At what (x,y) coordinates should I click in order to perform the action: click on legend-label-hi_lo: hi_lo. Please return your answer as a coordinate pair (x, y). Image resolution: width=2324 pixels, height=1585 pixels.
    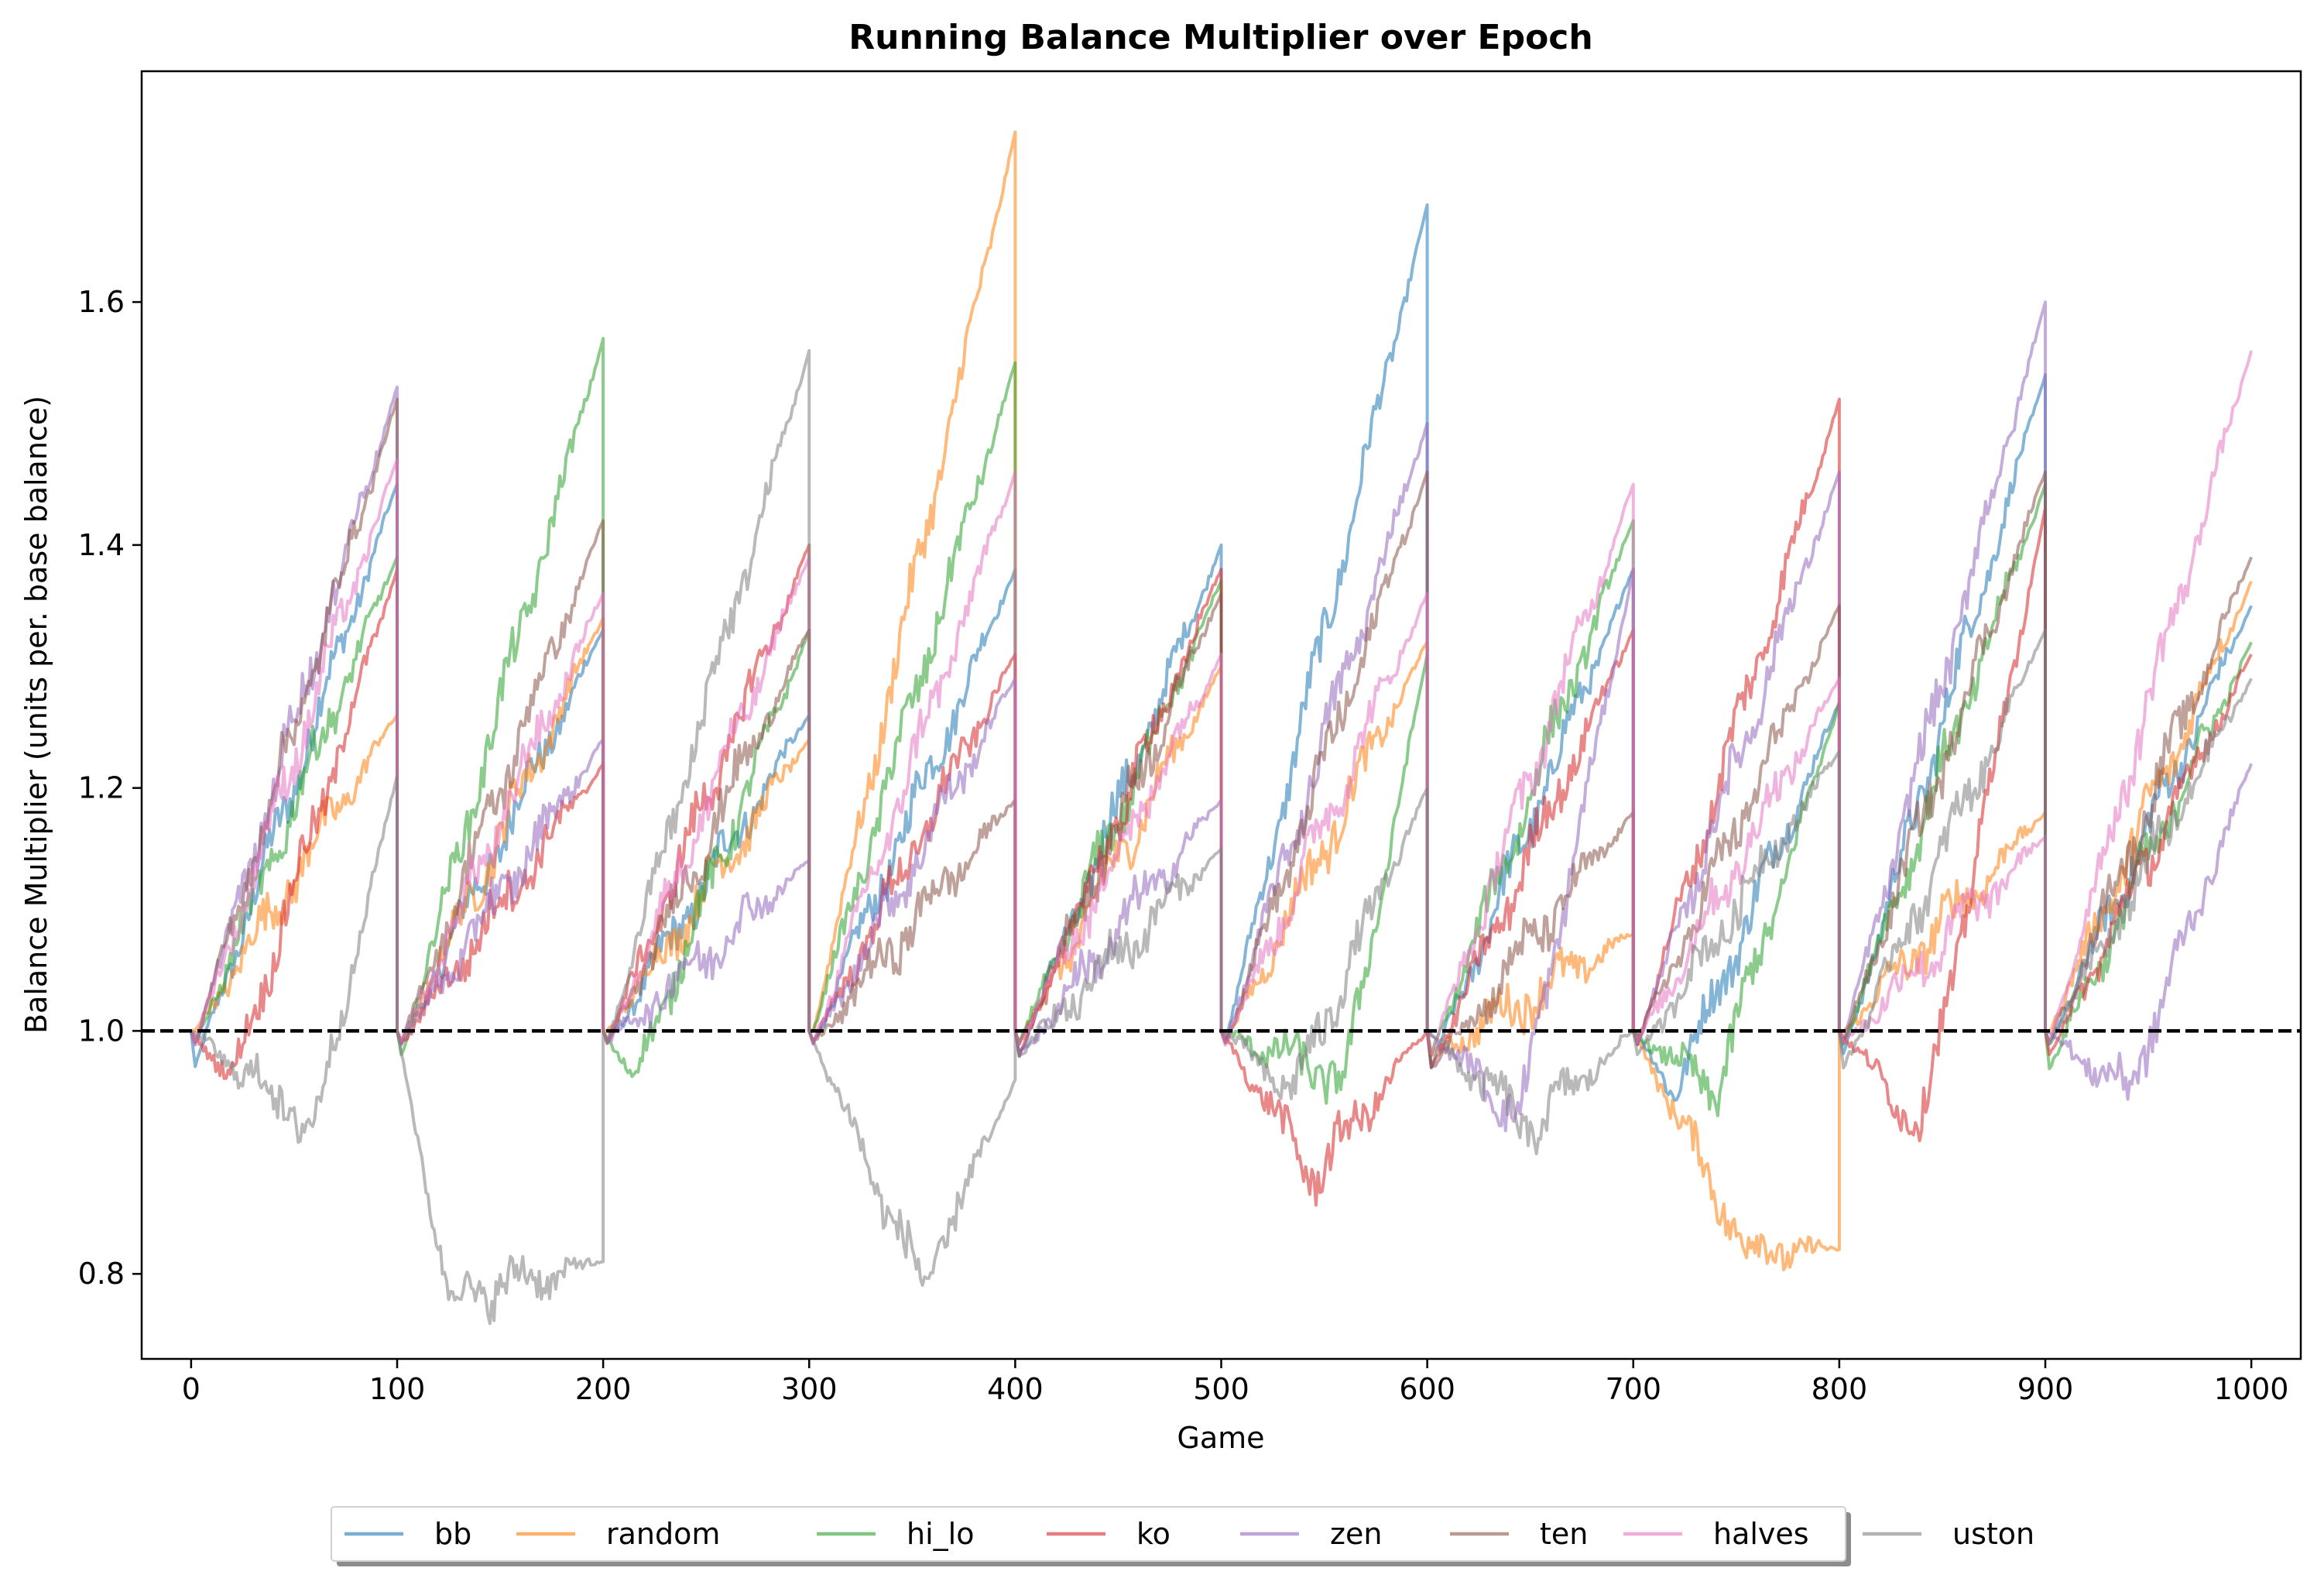
    Looking at the image, I should click on (940, 1534).